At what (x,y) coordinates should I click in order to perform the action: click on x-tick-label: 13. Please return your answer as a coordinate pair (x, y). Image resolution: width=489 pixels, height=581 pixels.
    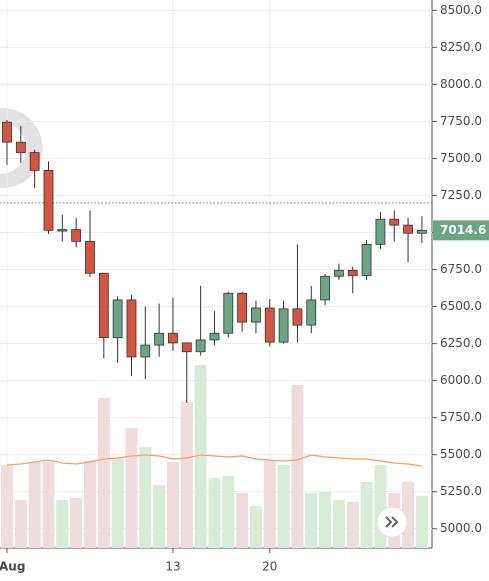
    Looking at the image, I should click on (172, 567).